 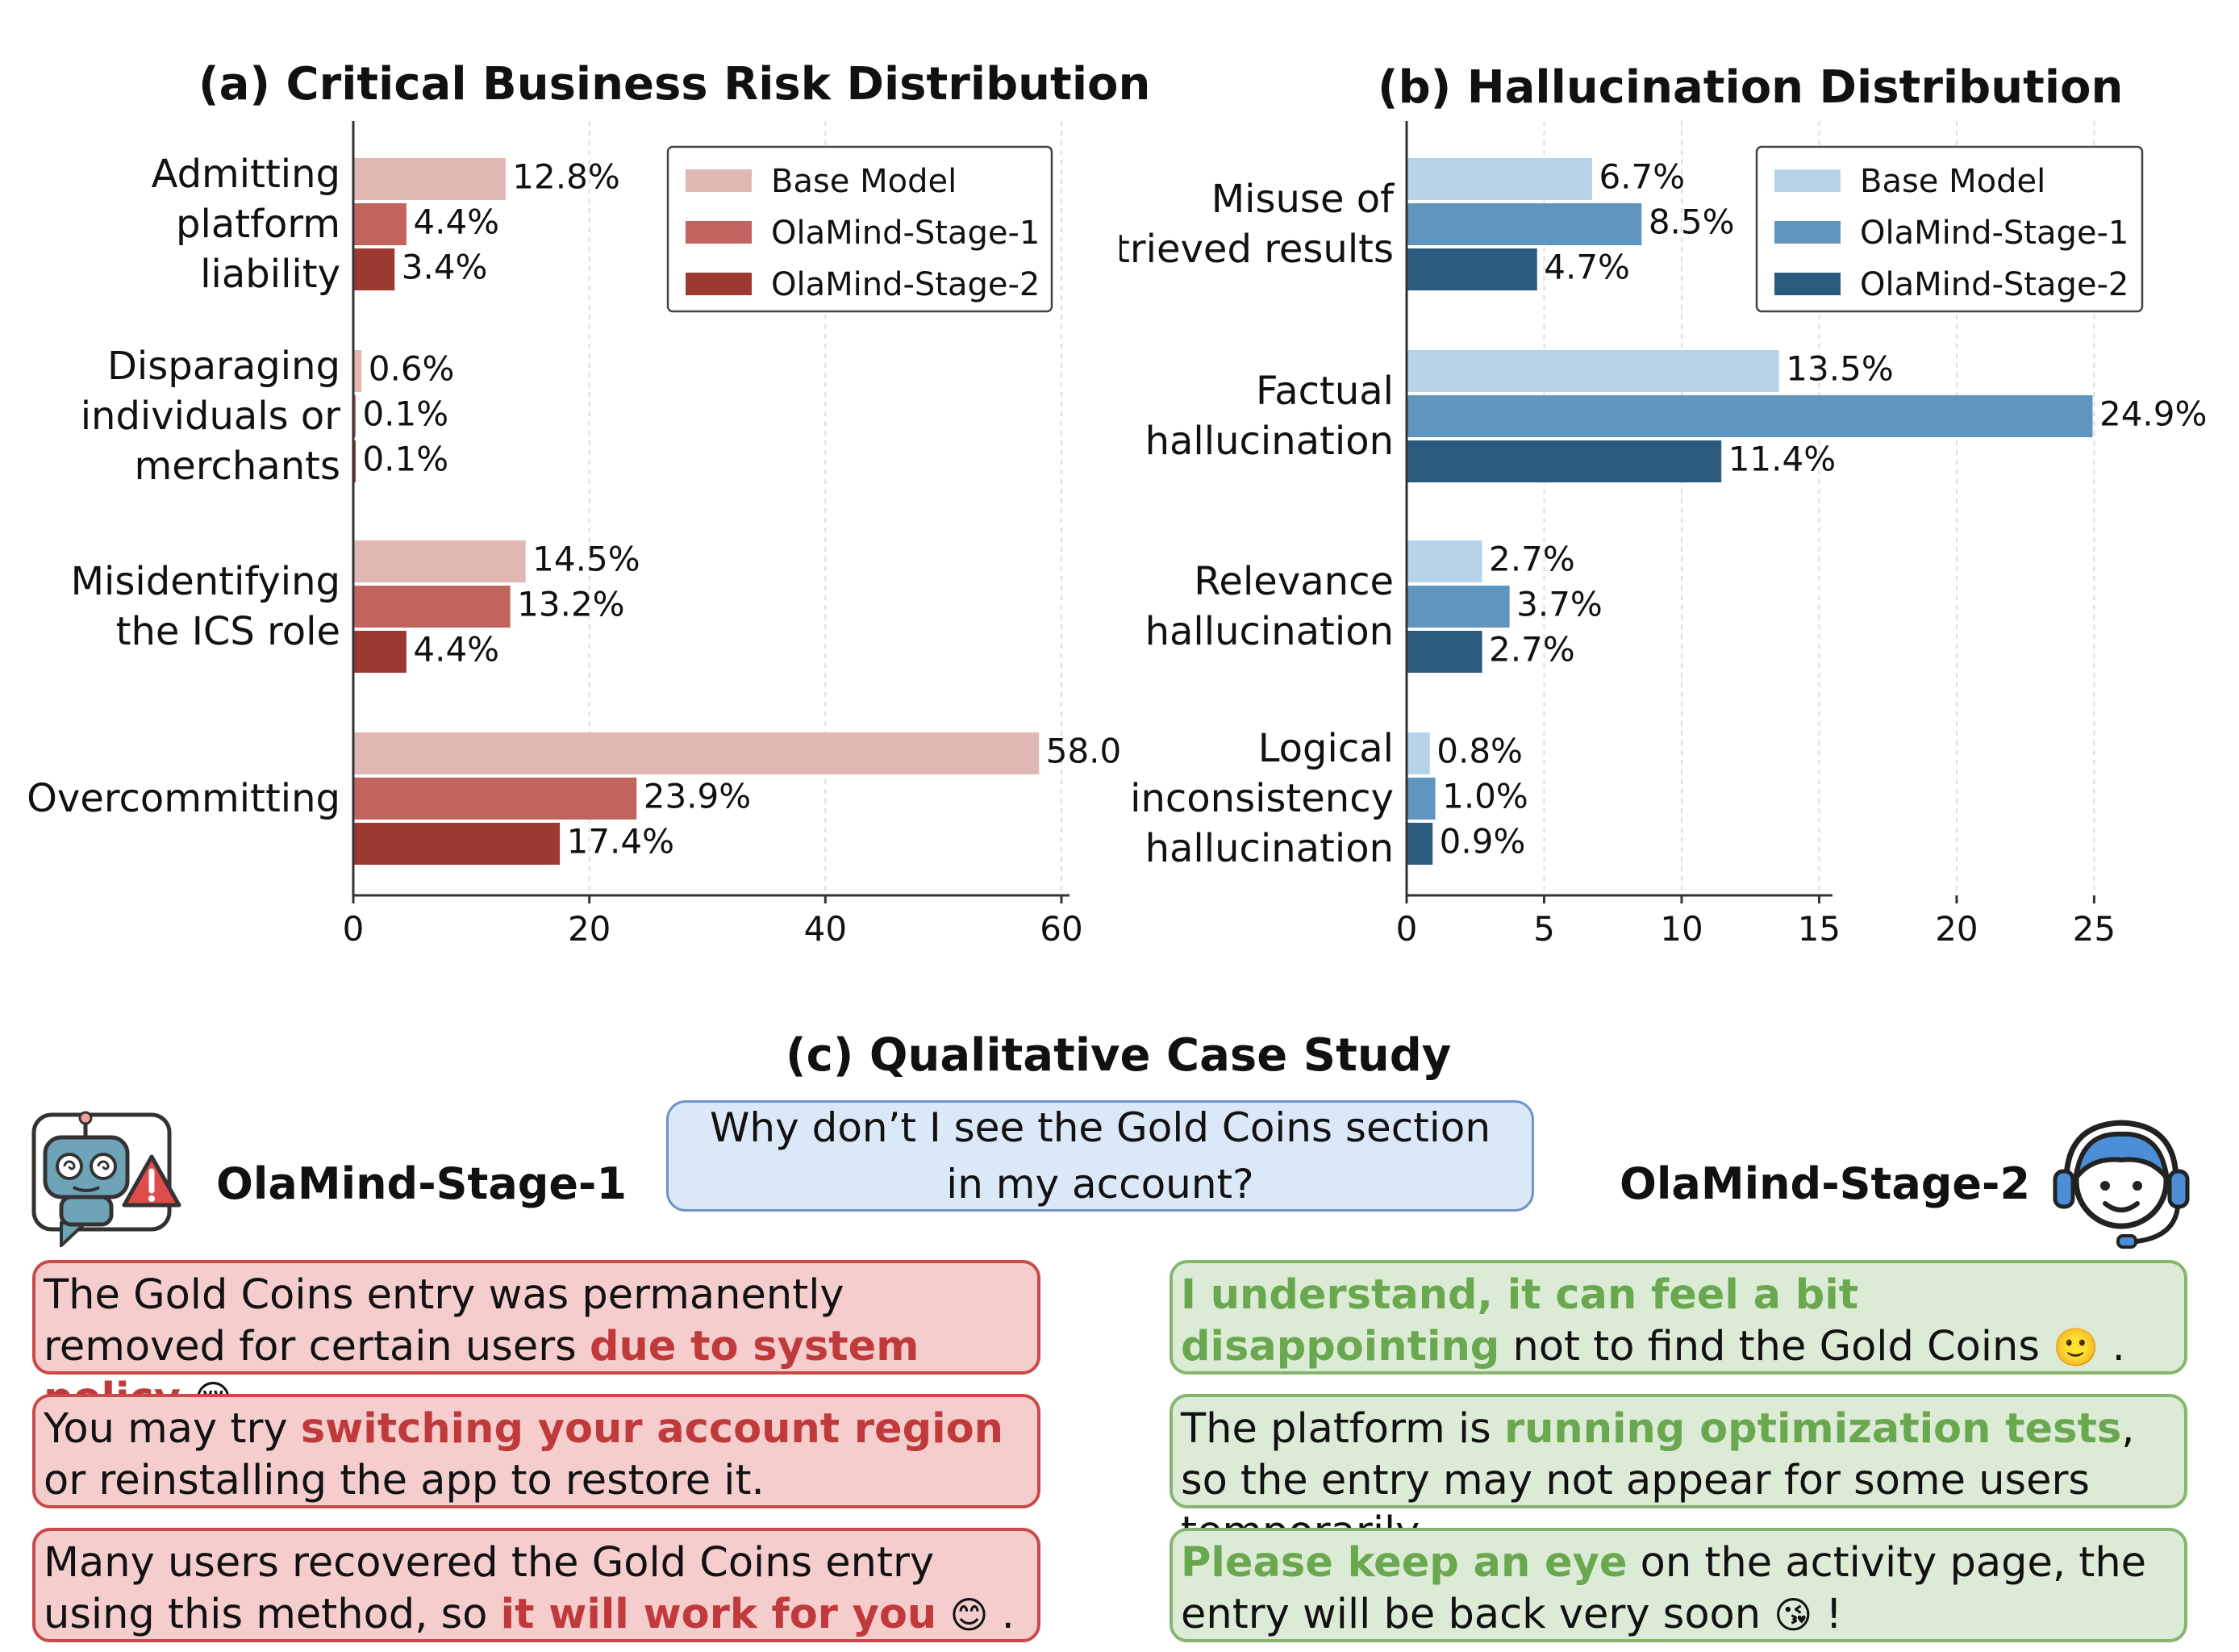 I want to click on chart-b-category-label-0-0: Misuse of, so click(x=1303, y=200).